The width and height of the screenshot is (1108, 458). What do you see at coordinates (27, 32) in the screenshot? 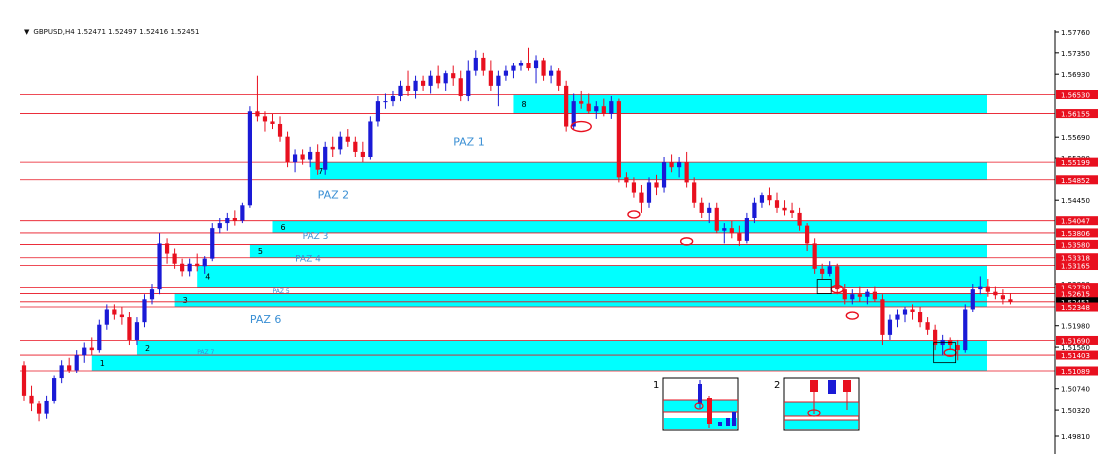
I see `dropdown-triangle-icon: ▼` at bounding box center [27, 32].